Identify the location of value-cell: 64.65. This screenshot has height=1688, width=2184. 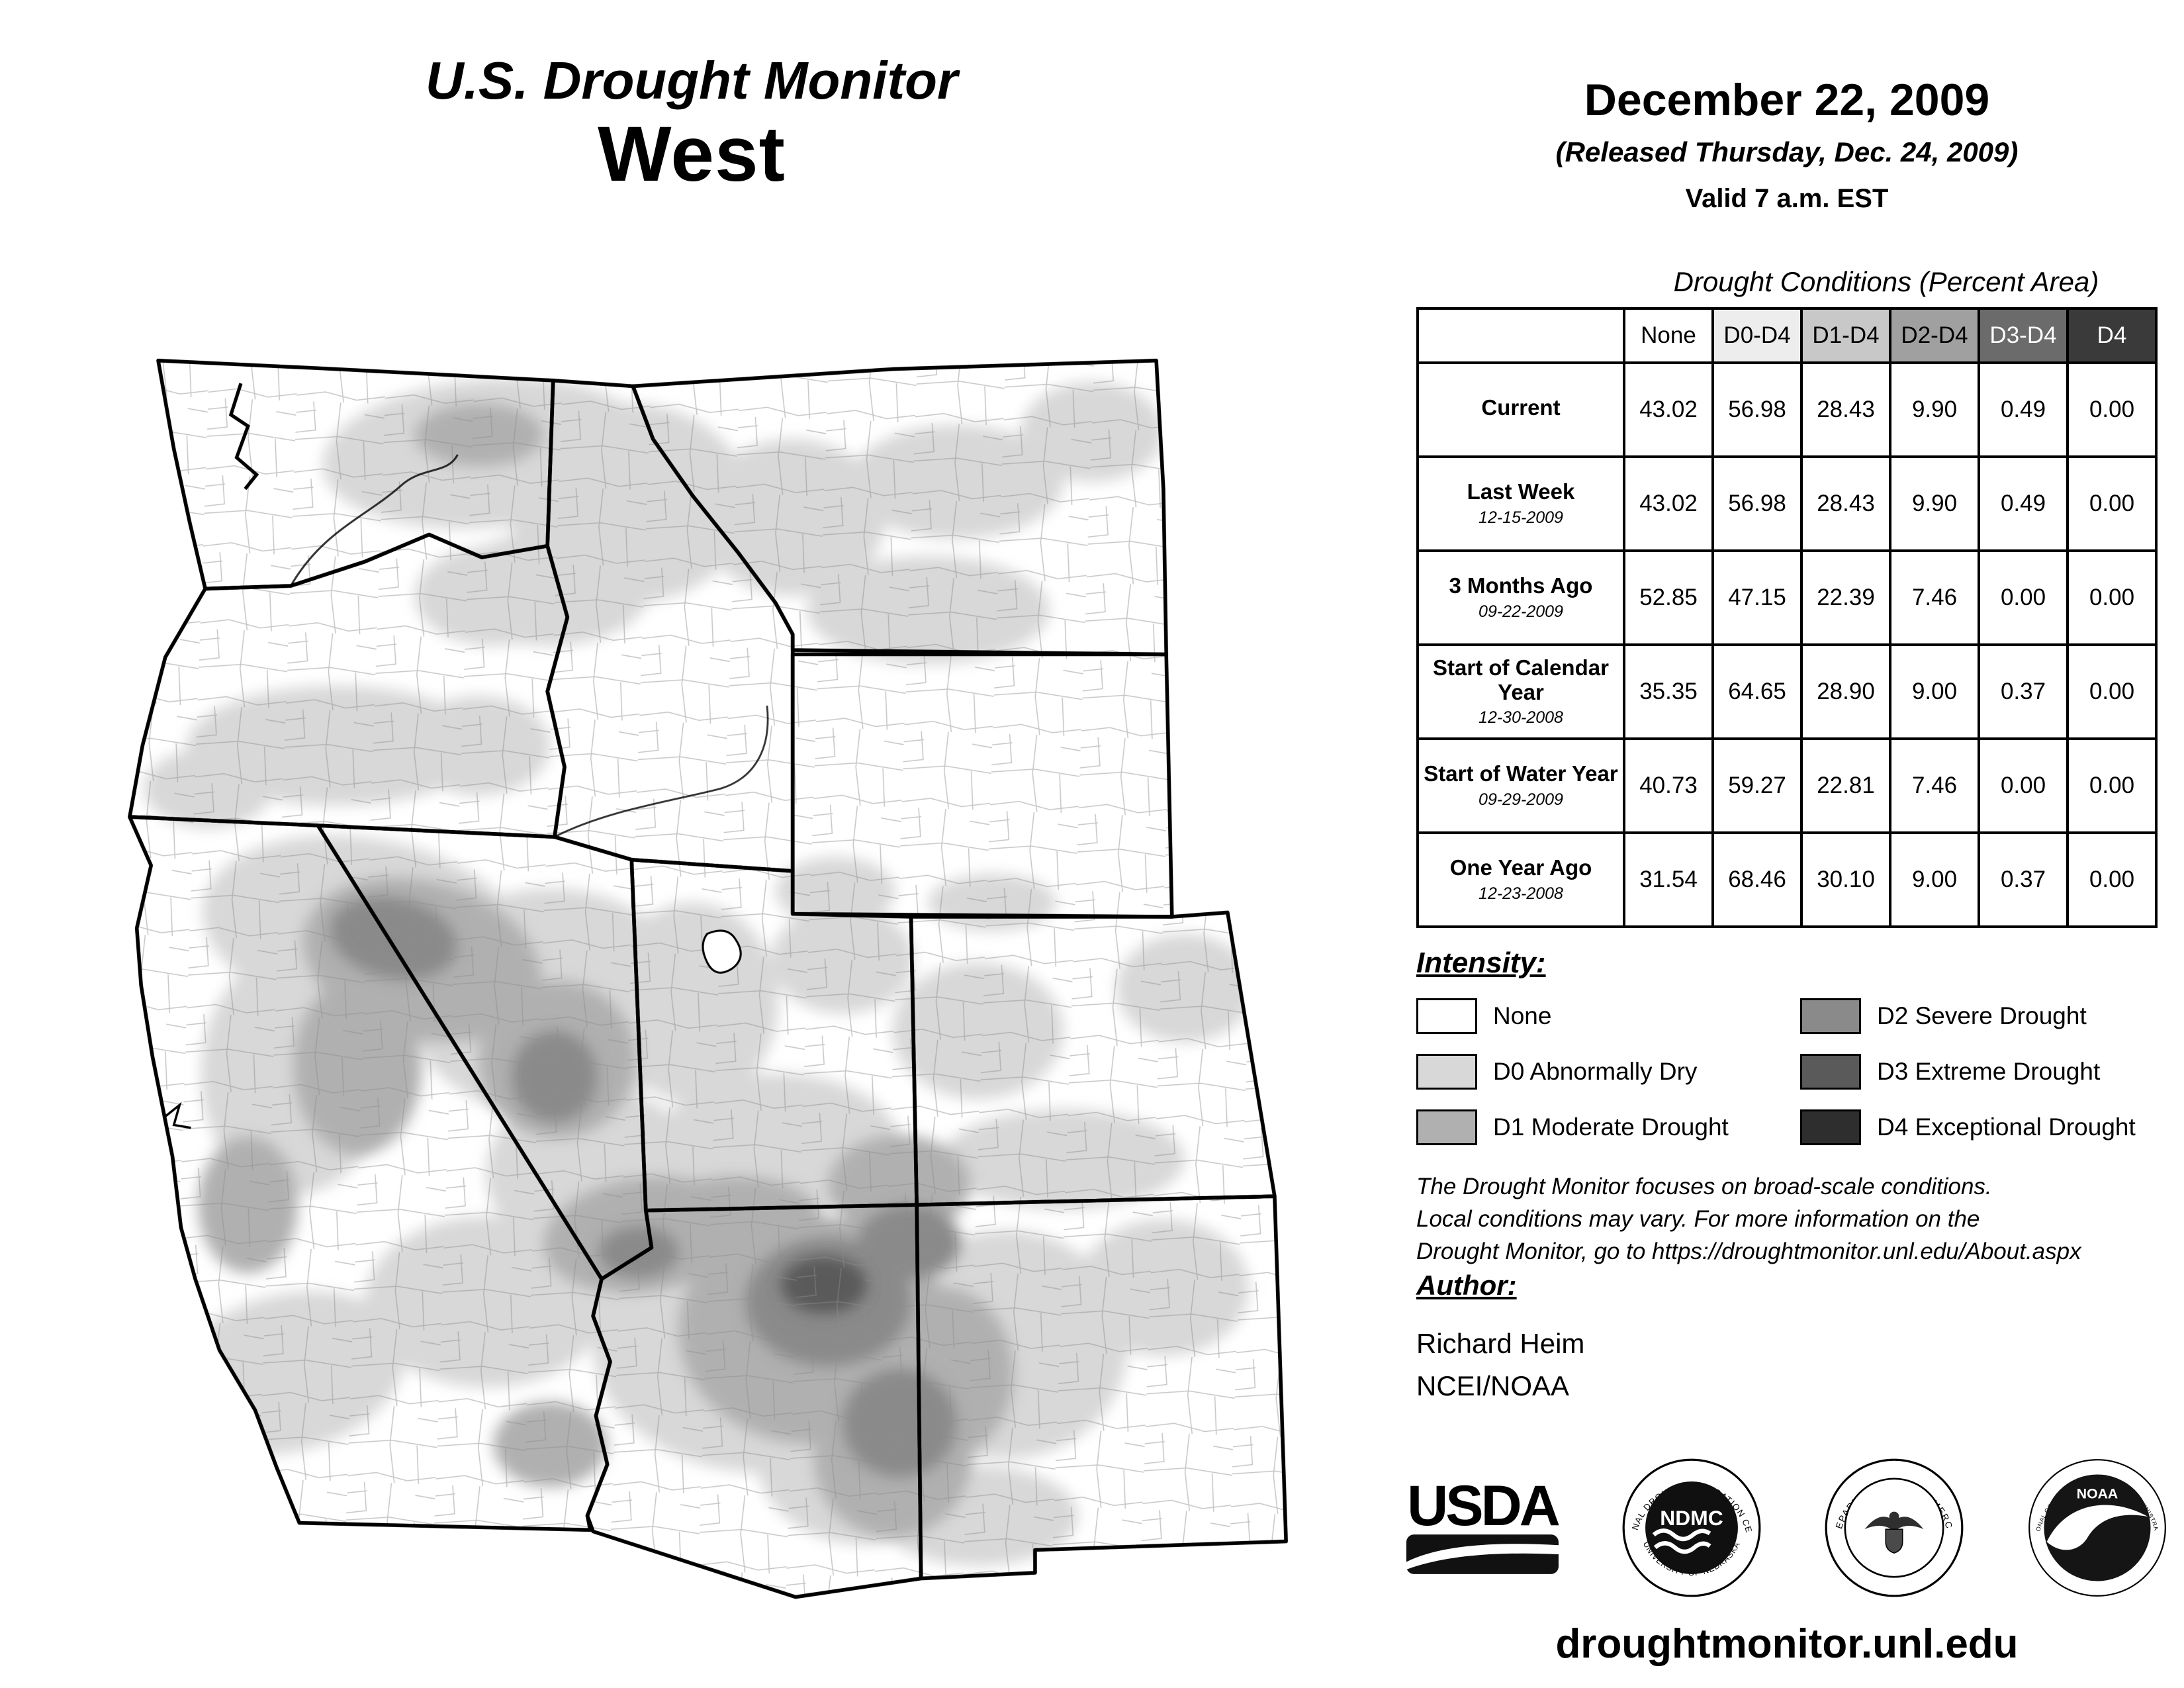
(1757, 691).